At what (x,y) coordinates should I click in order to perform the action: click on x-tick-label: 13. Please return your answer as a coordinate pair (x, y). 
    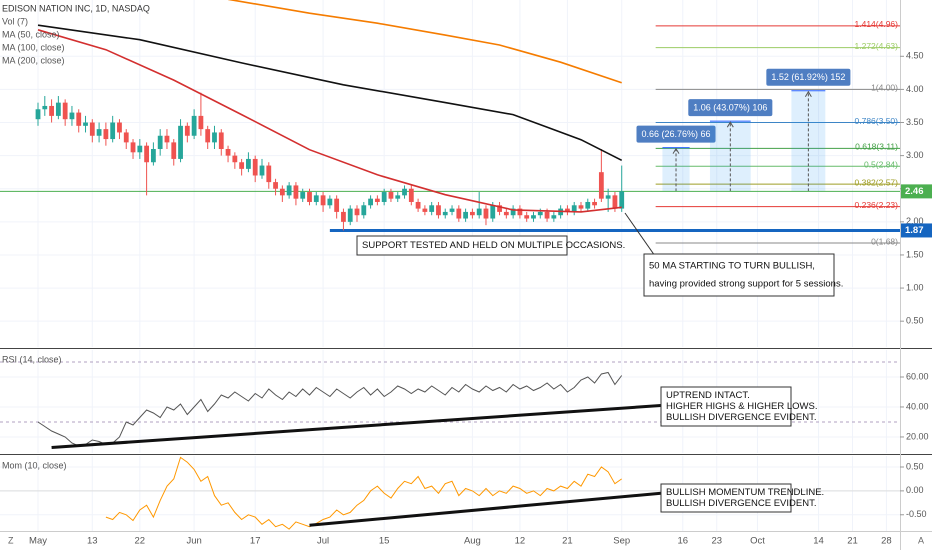
    Looking at the image, I should click on (92, 541).